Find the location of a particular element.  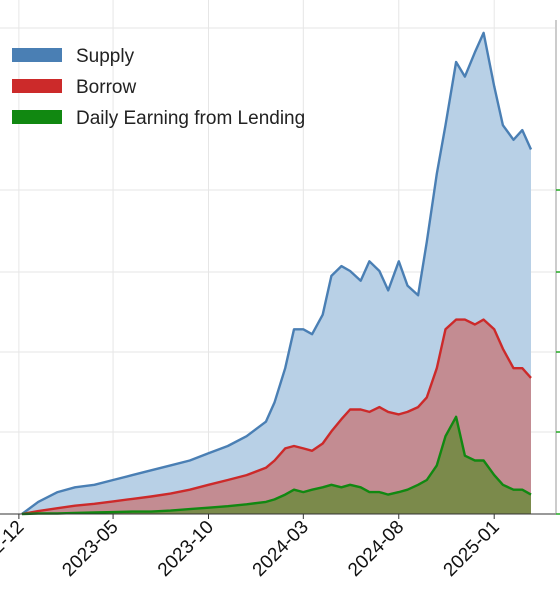

series-daily-earning-from-lending-area is located at coordinates (276, 465).